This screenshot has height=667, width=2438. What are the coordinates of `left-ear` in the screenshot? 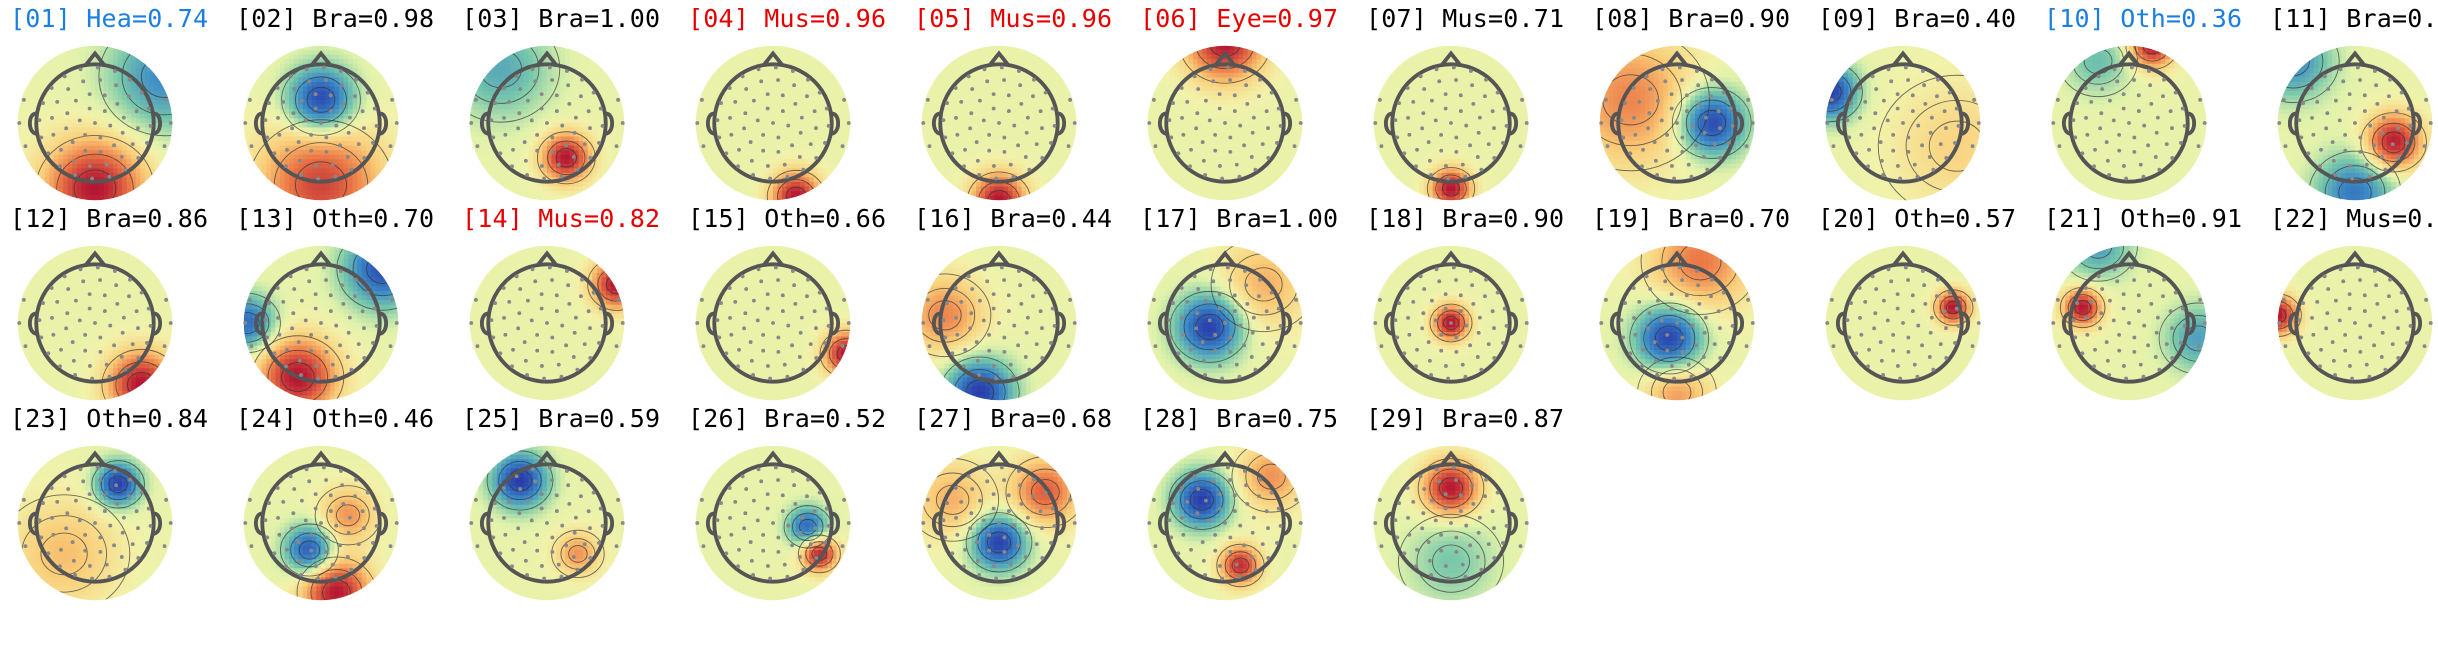 It's located at (710, 123).